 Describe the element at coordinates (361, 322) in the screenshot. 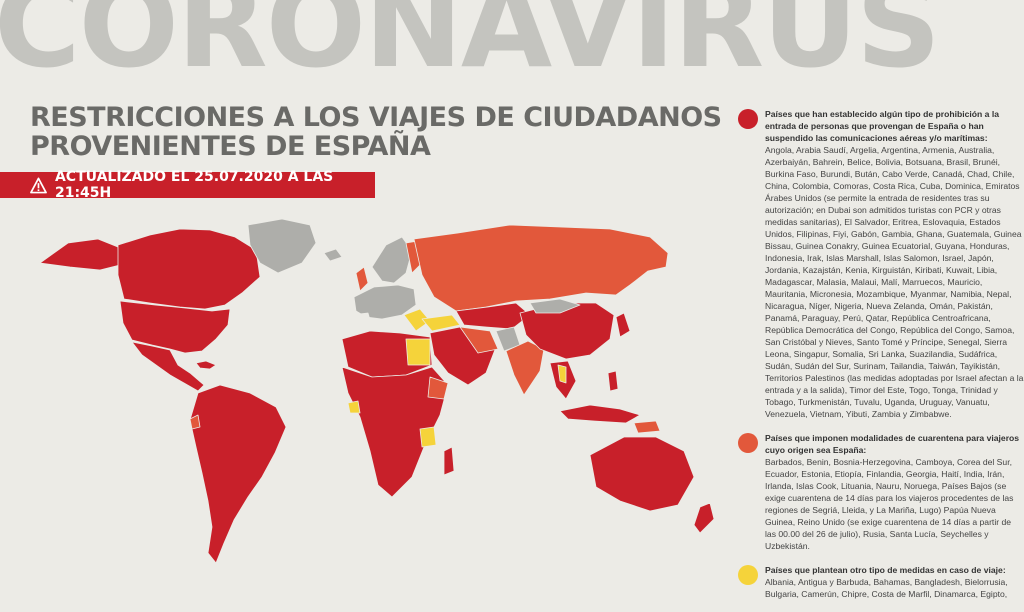

I see `region-spain` at that location.